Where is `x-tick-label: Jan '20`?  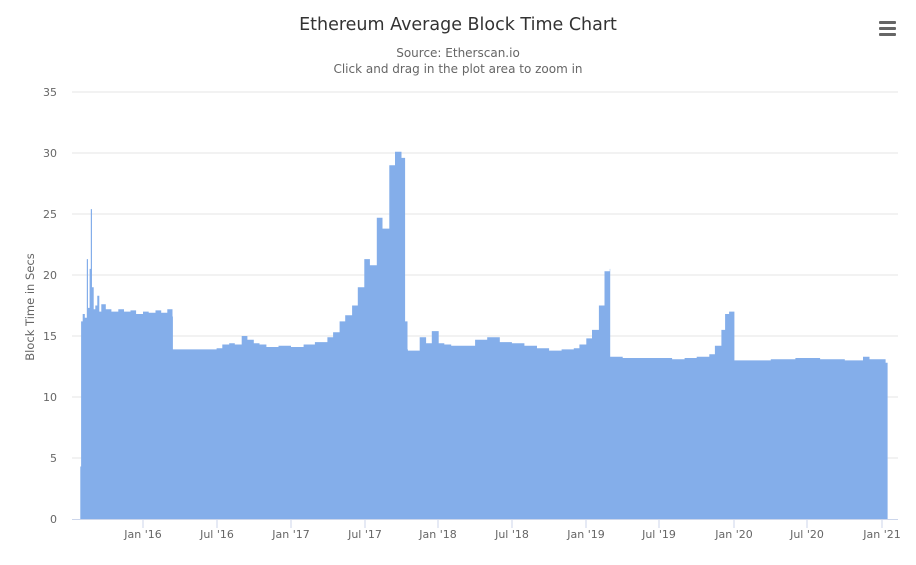 x-tick-label: Jan '20 is located at coordinates (733, 534).